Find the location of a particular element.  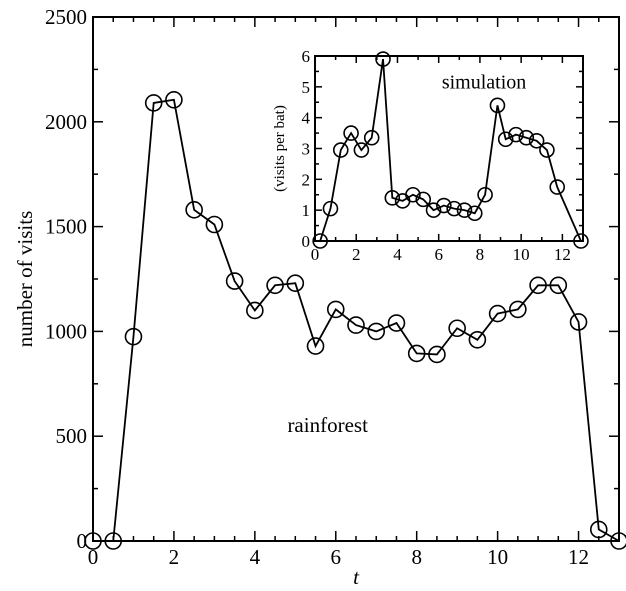

inset-x-tick-label: 4 is located at coordinates (397, 254).